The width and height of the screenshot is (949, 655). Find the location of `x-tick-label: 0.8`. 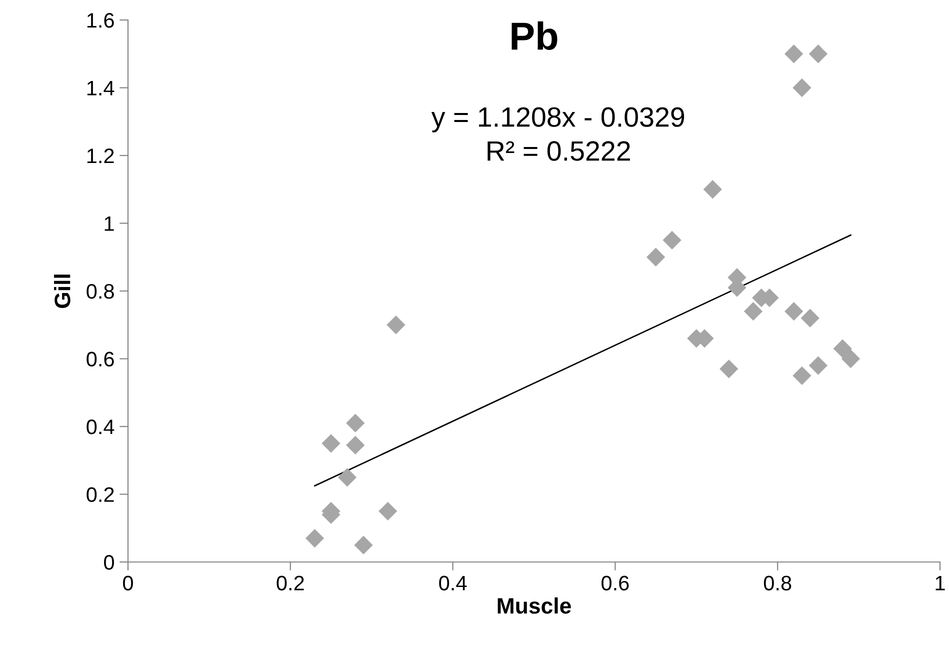

x-tick-label: 0.8 is located at coordinates (778, 583).